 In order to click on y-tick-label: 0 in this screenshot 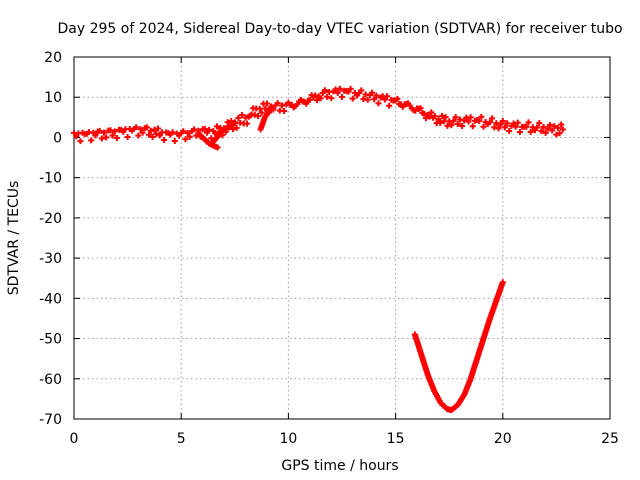, I will do `click(57, 138)`.